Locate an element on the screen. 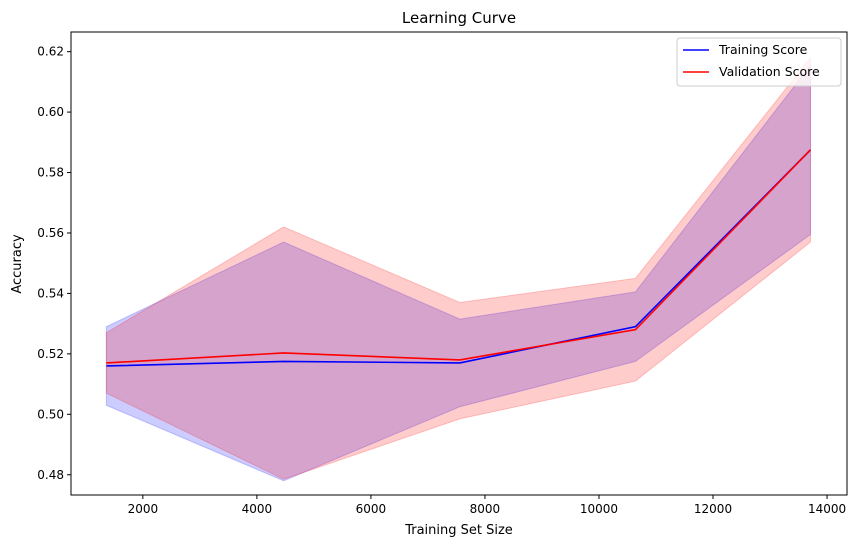  y-tick-label: 0.58 is located at coordinates (50, 173).